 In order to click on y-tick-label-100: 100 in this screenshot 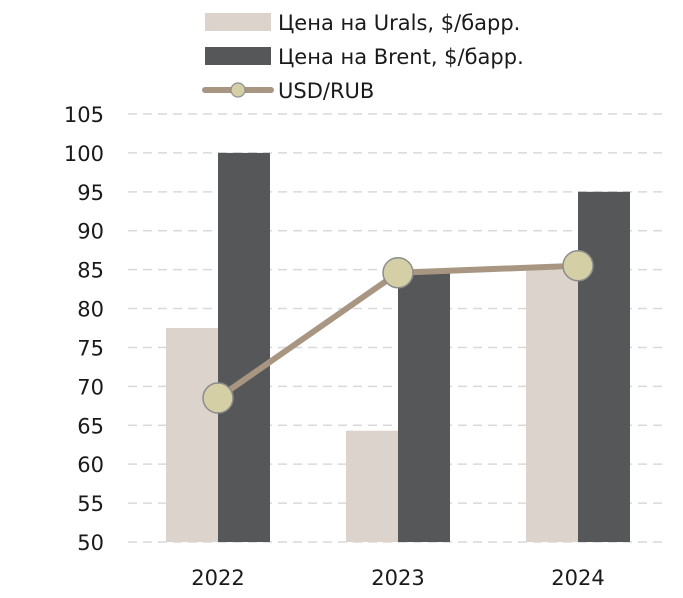, I will do `click(84, 154)`.